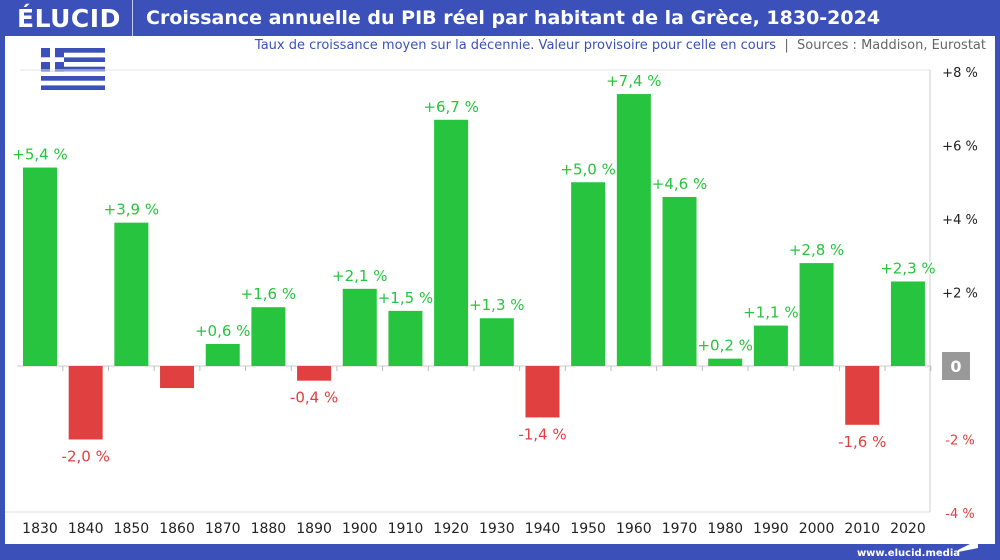  What do you see at coordinates (497, 529) in the screenshot?
I see `x-tick-label-1930: 1930` at bounding box center [497, 529].